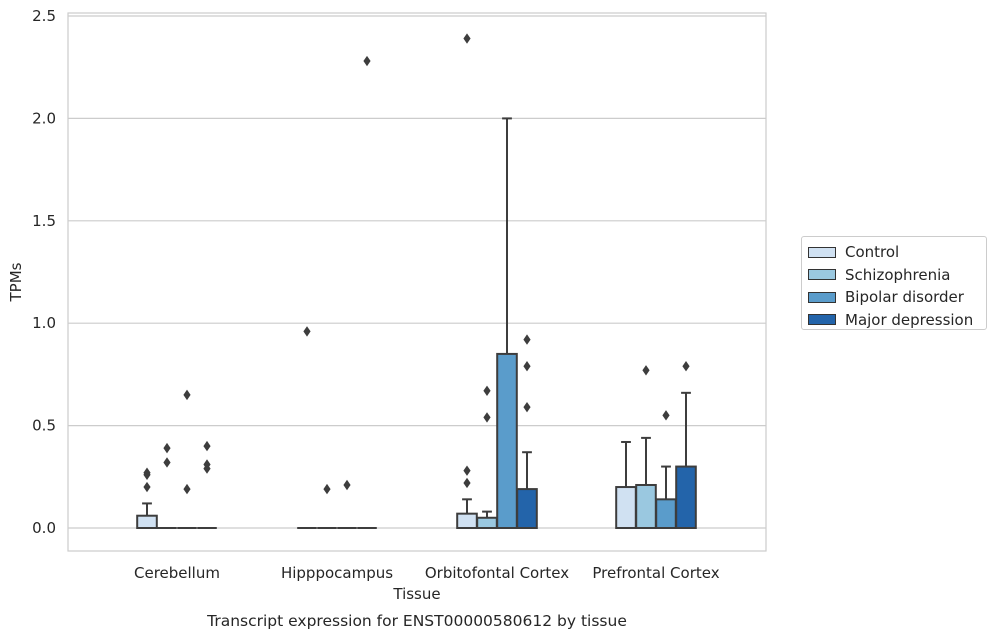 The width and height of the screenshot is (997, 642). Describe the element at coordinates (44, 221) in the screenshot. I see `y-tick-label: 1.5` at that location.